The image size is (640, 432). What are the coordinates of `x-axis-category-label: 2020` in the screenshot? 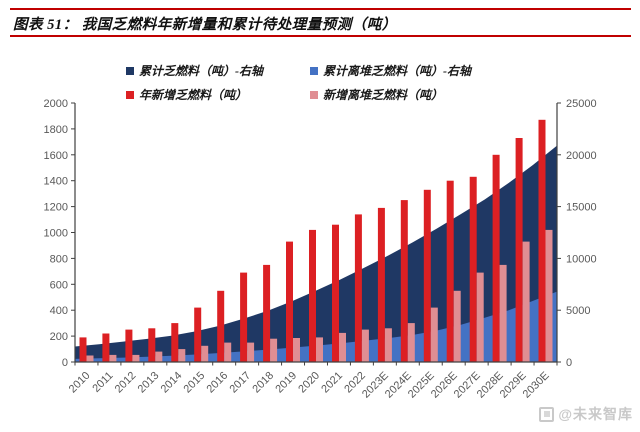 It's located at (309, 383).